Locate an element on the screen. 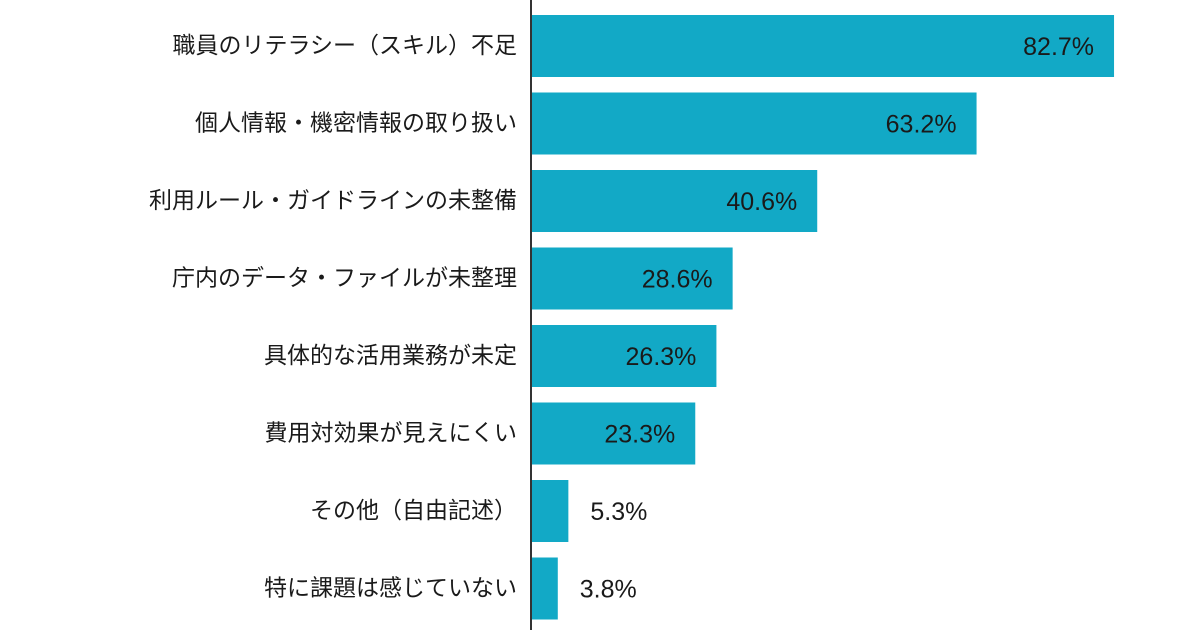 This screenshot has width=1200, height=630. category-label: 具体的な活用業務が未定 is located at coordinates (390, 356).